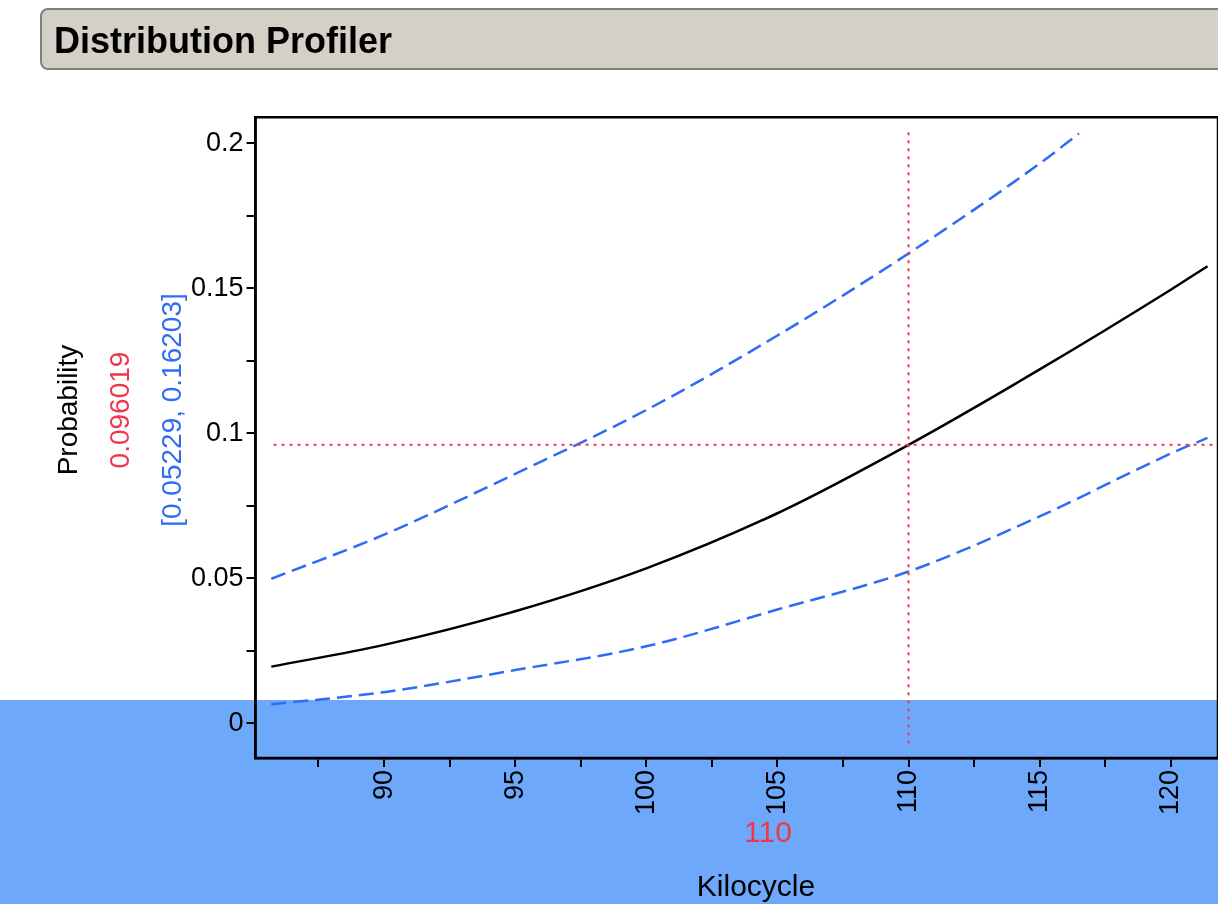  I want to click on x-tick-label: 95, so click(513, 784).